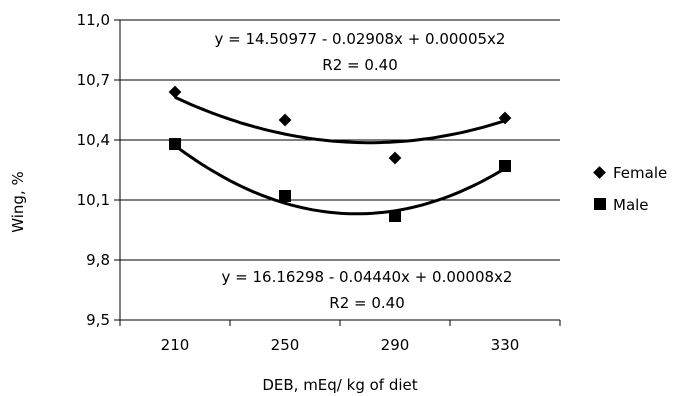 The width and height of the screenshot is (684, 396). What do you see at coordinates (630, 189) in the screenshot?
I see `legend: Female Male` at bounding box center [630, 189].